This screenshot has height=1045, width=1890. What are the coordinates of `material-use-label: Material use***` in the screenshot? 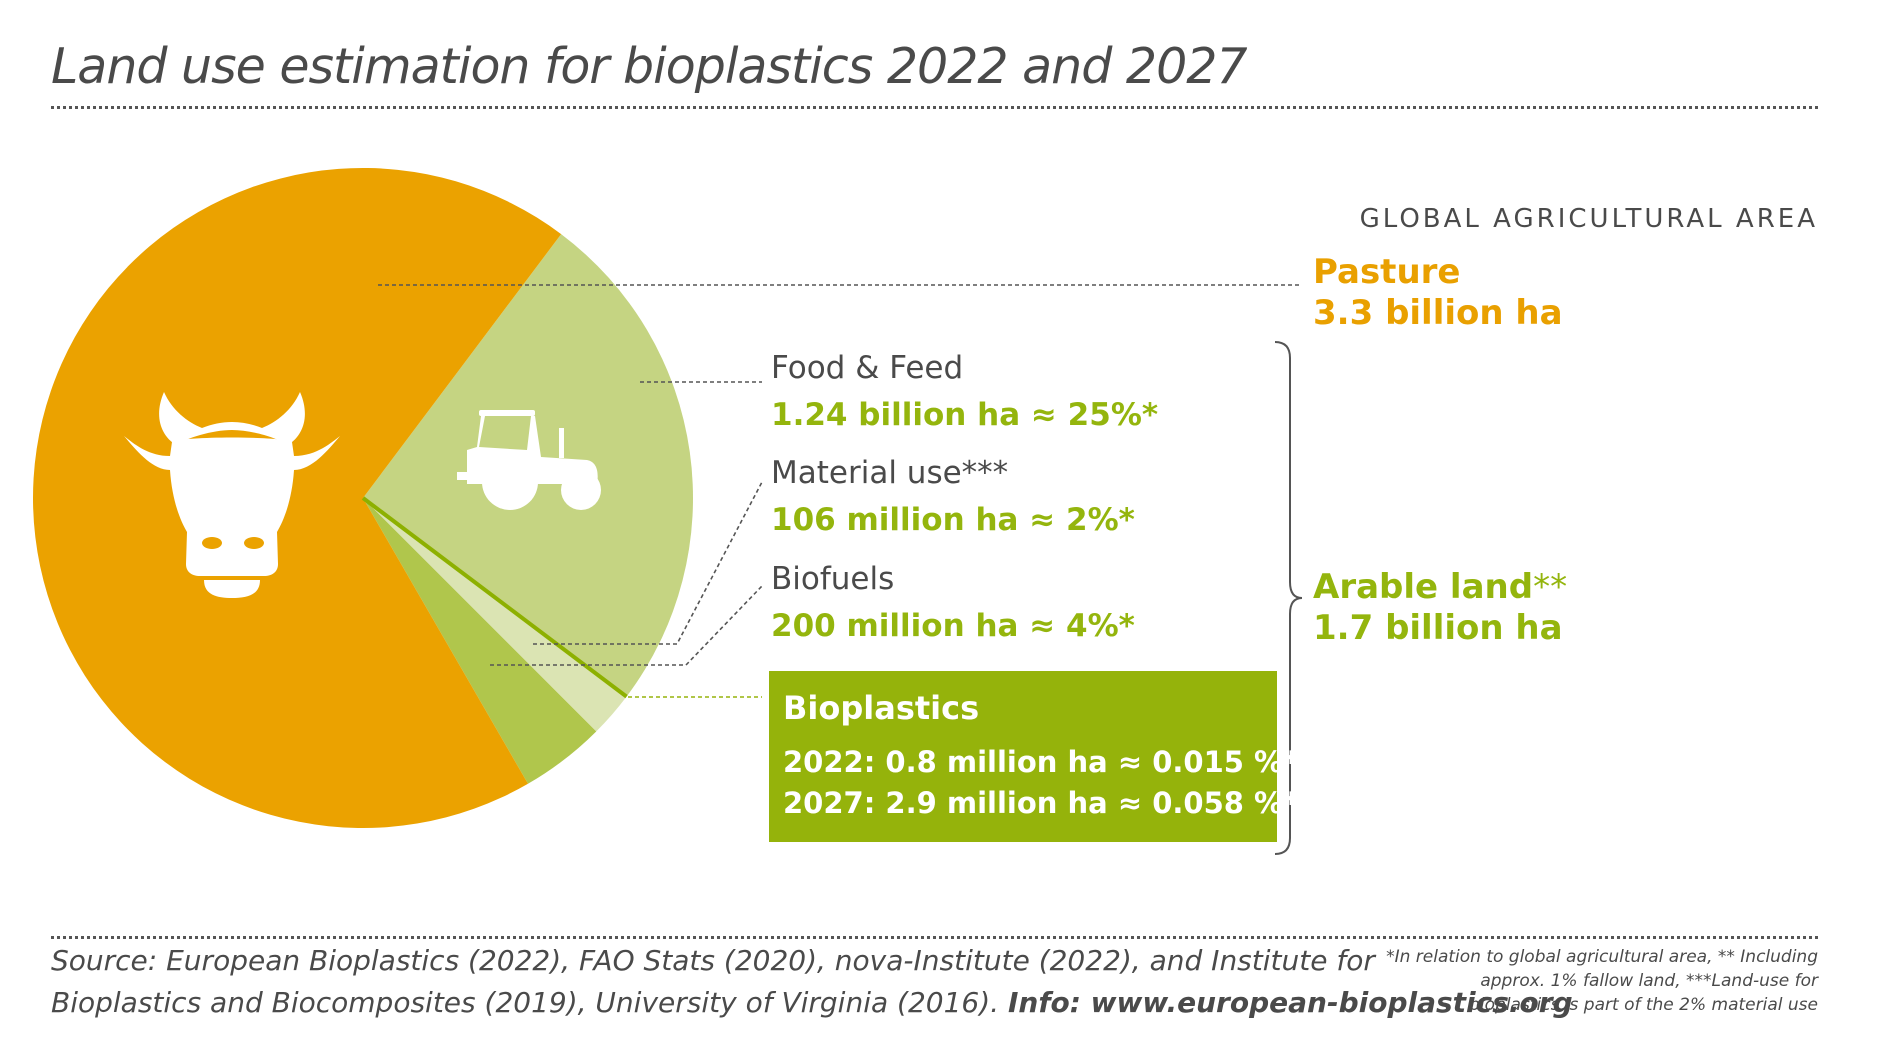 It's located at (889, 473).